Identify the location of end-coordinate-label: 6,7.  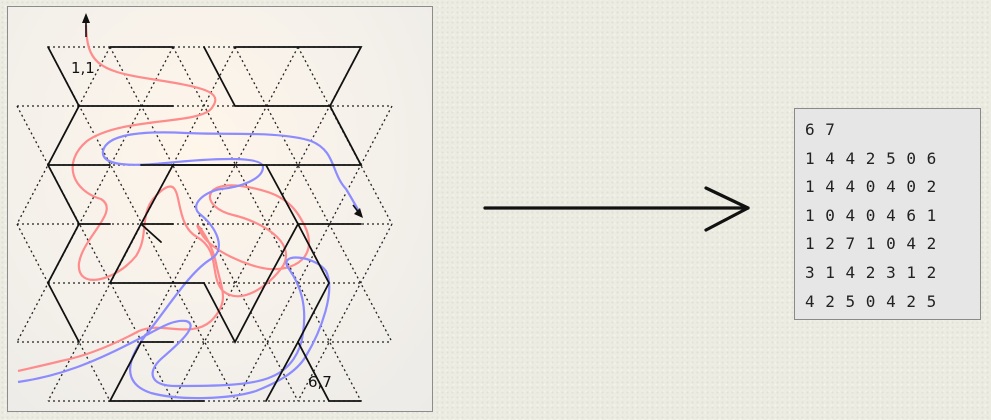
(320, 382).